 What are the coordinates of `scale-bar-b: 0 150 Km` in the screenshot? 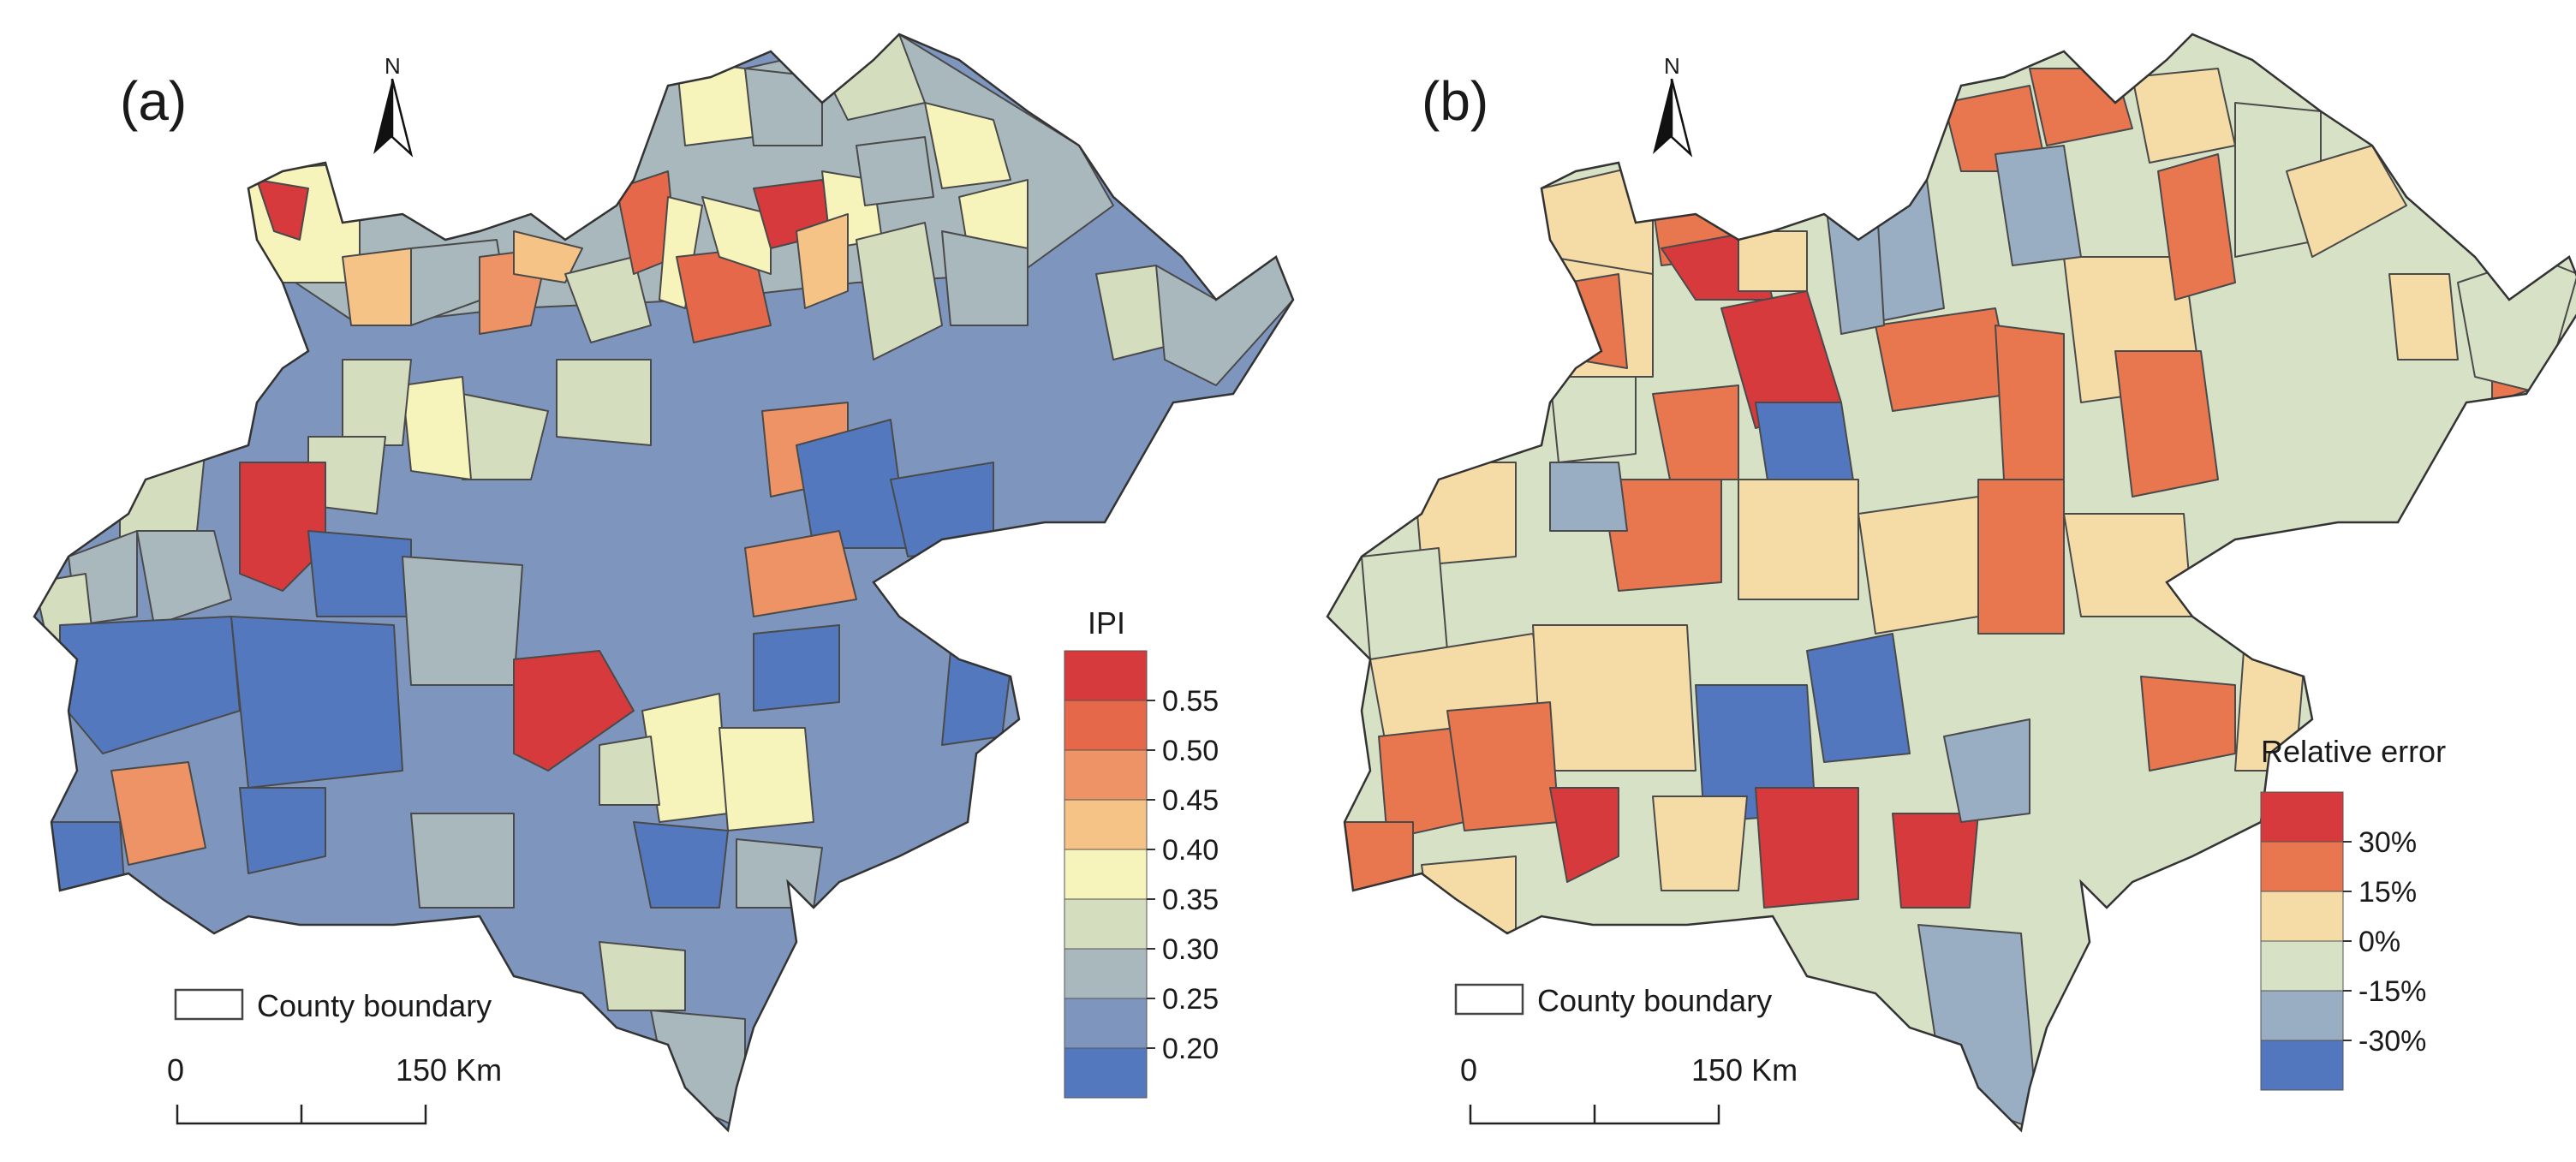 It's located at (1629, 1088).